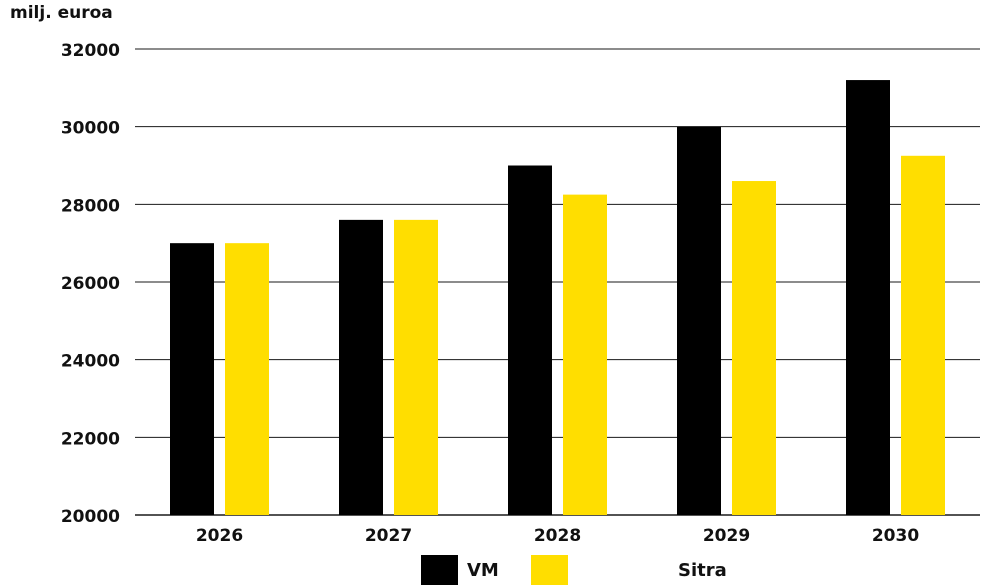 Image resolution: width=999 pixels, height=588 pixels. Describe the element at coordinates (868, 298) in the screenshot. I see `bar-vm-2030` at that location.